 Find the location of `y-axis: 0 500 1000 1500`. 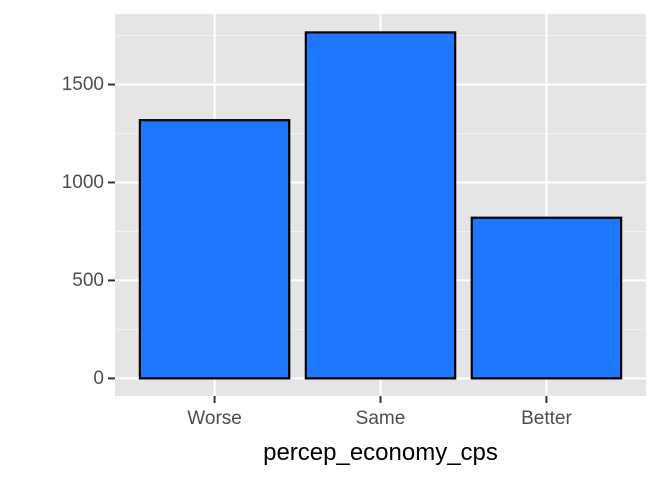

y-axis: 0 500 1000 1500 is located at coordinates (88, 231).